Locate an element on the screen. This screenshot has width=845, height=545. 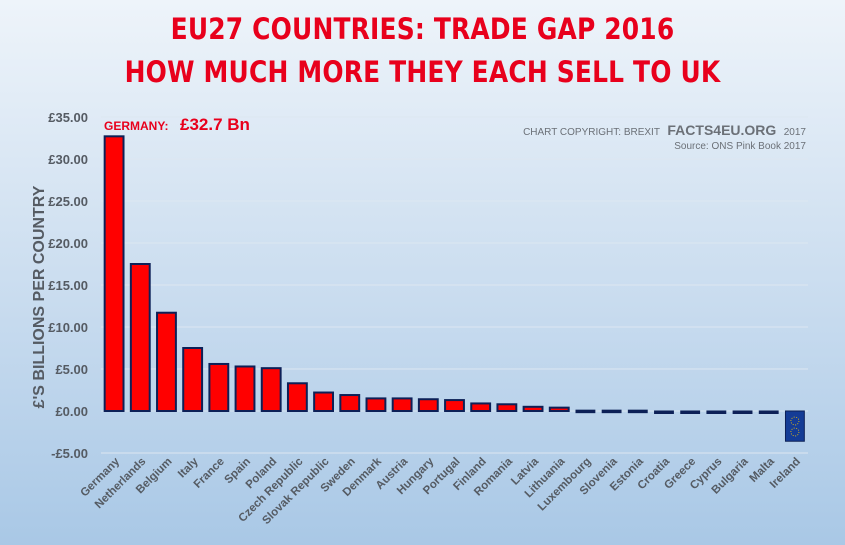
bar-spain is located at coordinates (245, 389).